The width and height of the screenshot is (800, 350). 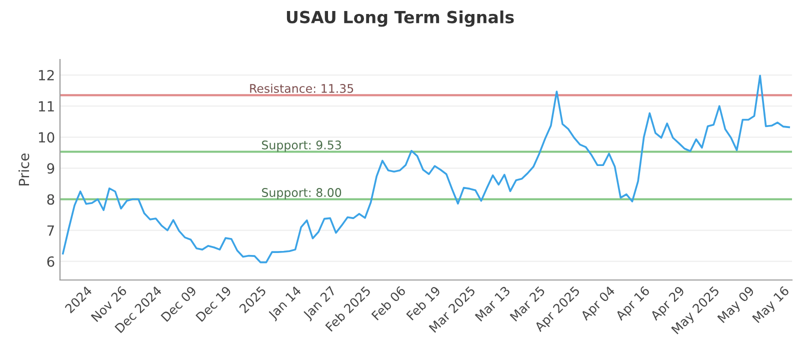 I want to click on x-tick-label: Apr 04, so click(x=599, y=304).